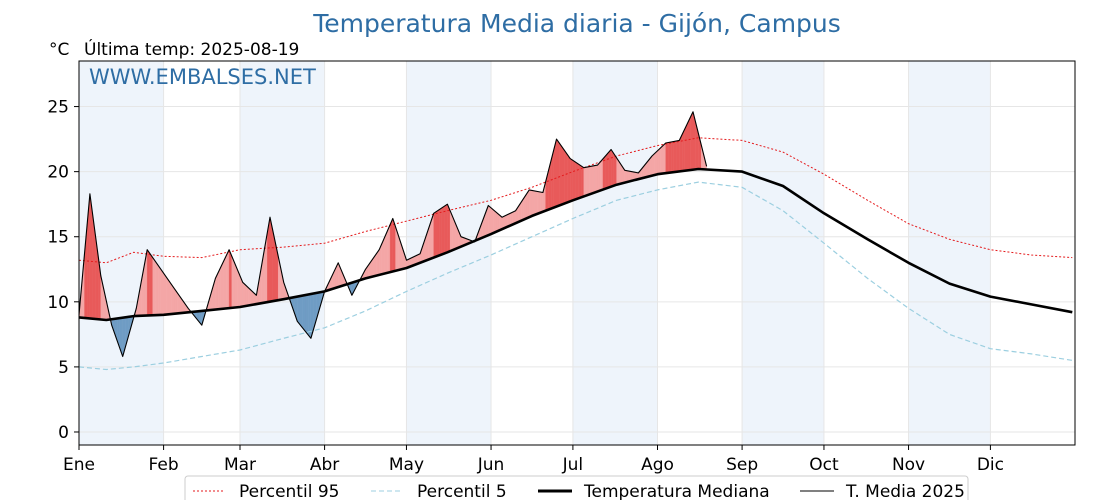  What do you see at coordinates (240, 465) in the screenshot?
I see `x-tick-label: Mar` at bounding box center [240, 465].